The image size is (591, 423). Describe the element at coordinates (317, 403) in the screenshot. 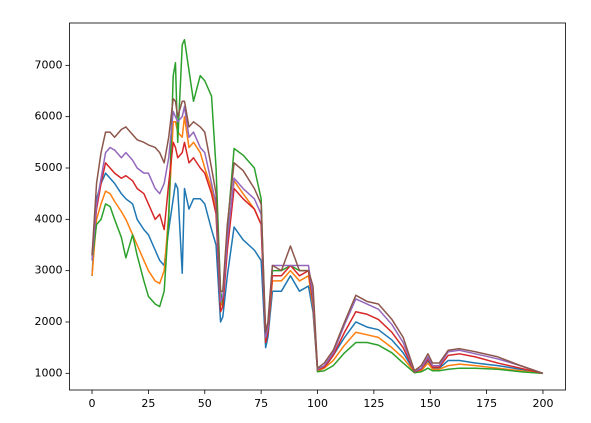

I see `x-tick-label: 100` at that location.